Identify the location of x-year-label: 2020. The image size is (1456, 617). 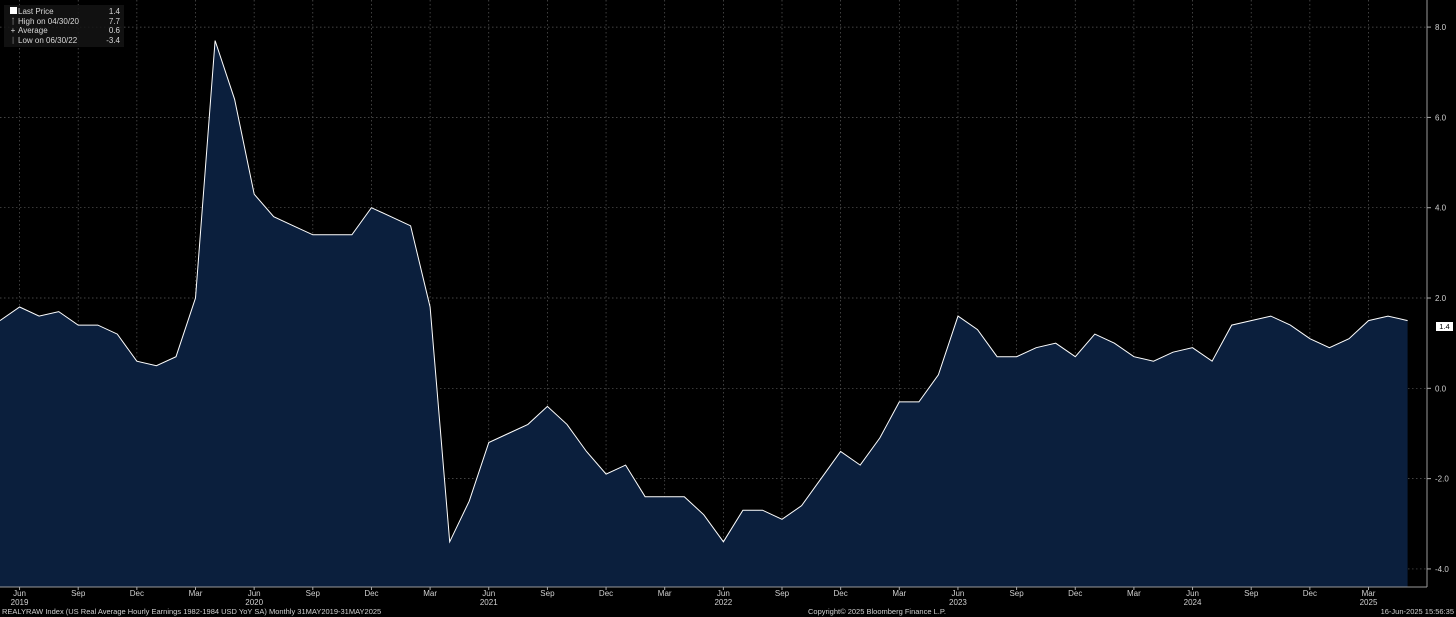
(254, 602).